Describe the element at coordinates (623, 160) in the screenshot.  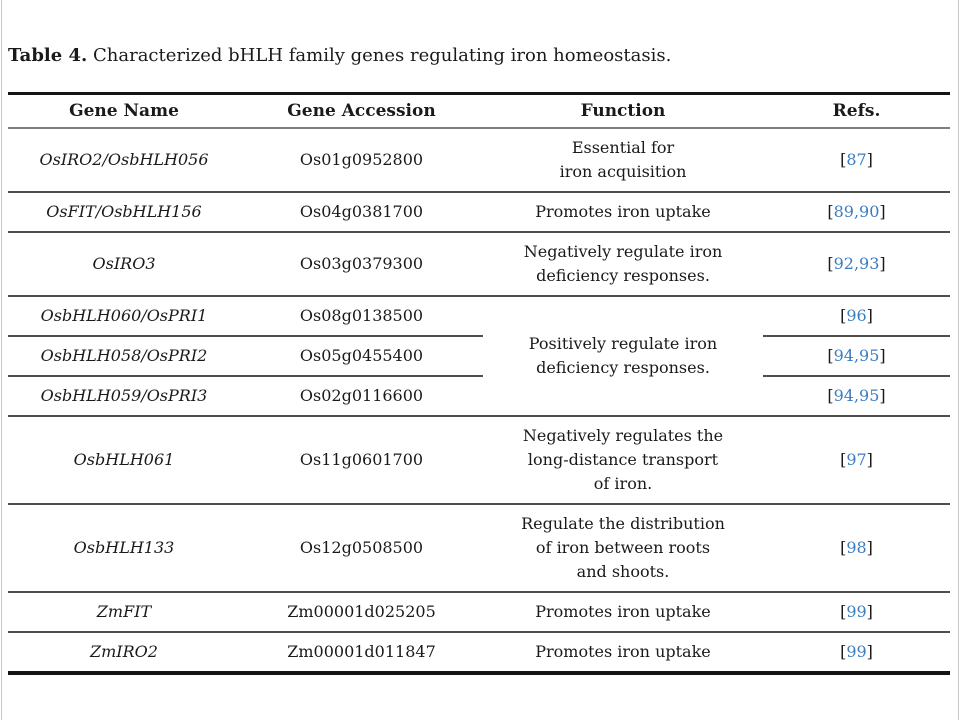
I see `function-cell: Essential for iron acquisition` at that location.